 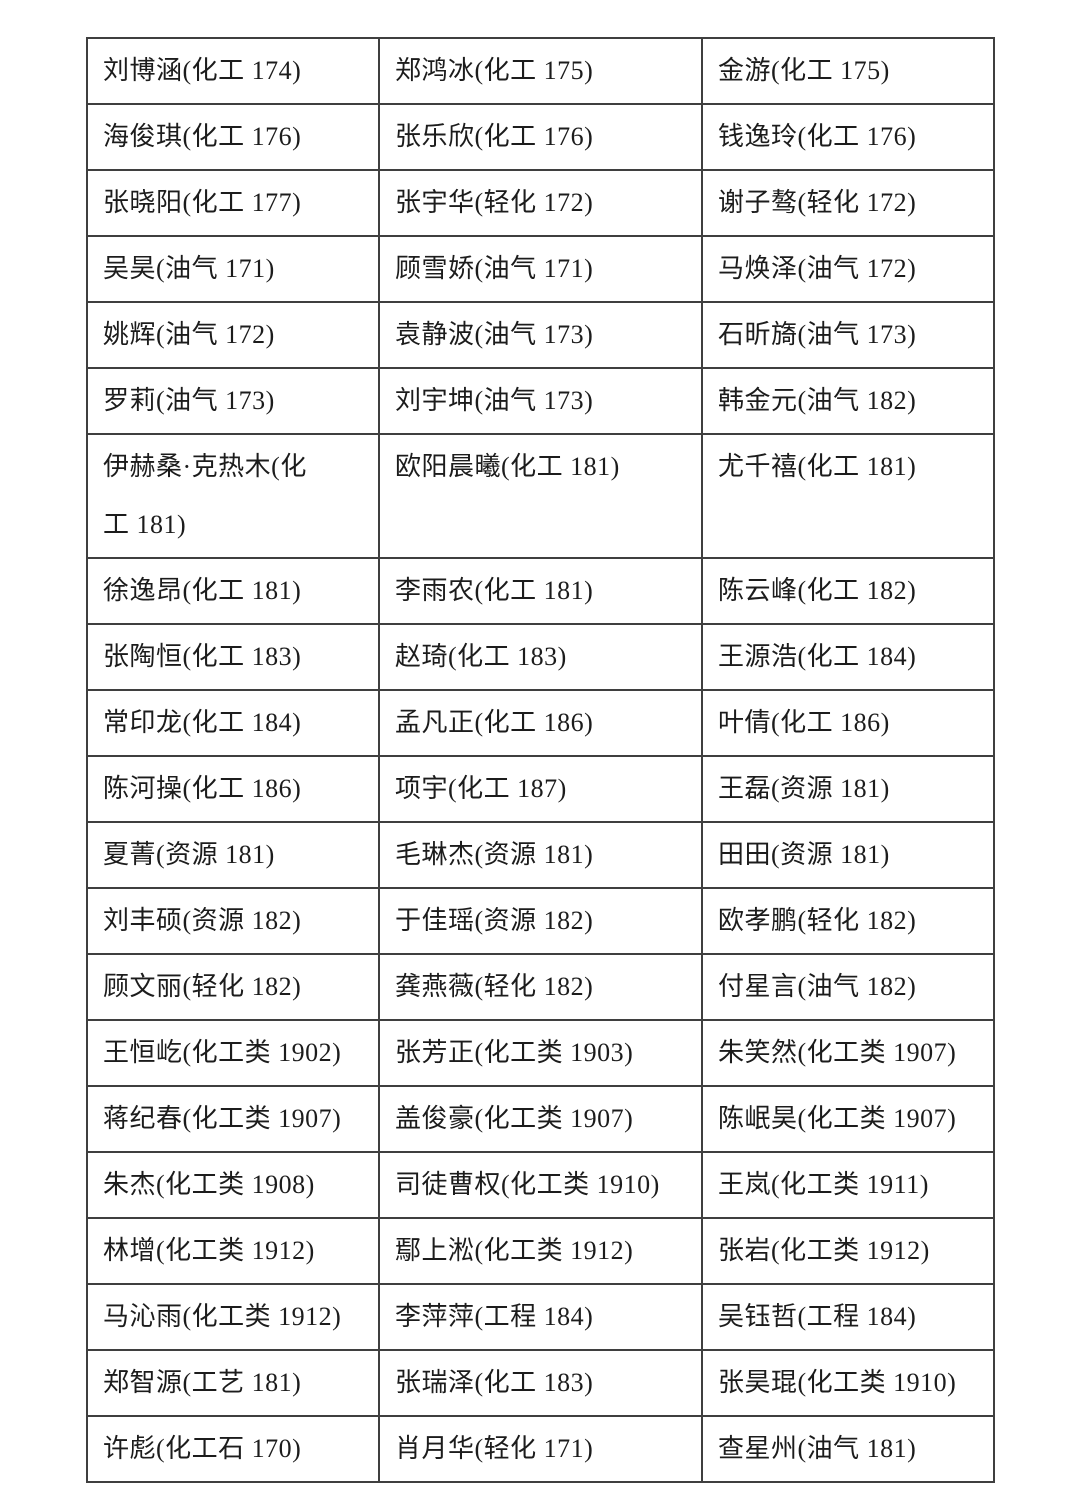 I want to click on table-cell: 袁静波(油气 173), so click(x=540, y=335).